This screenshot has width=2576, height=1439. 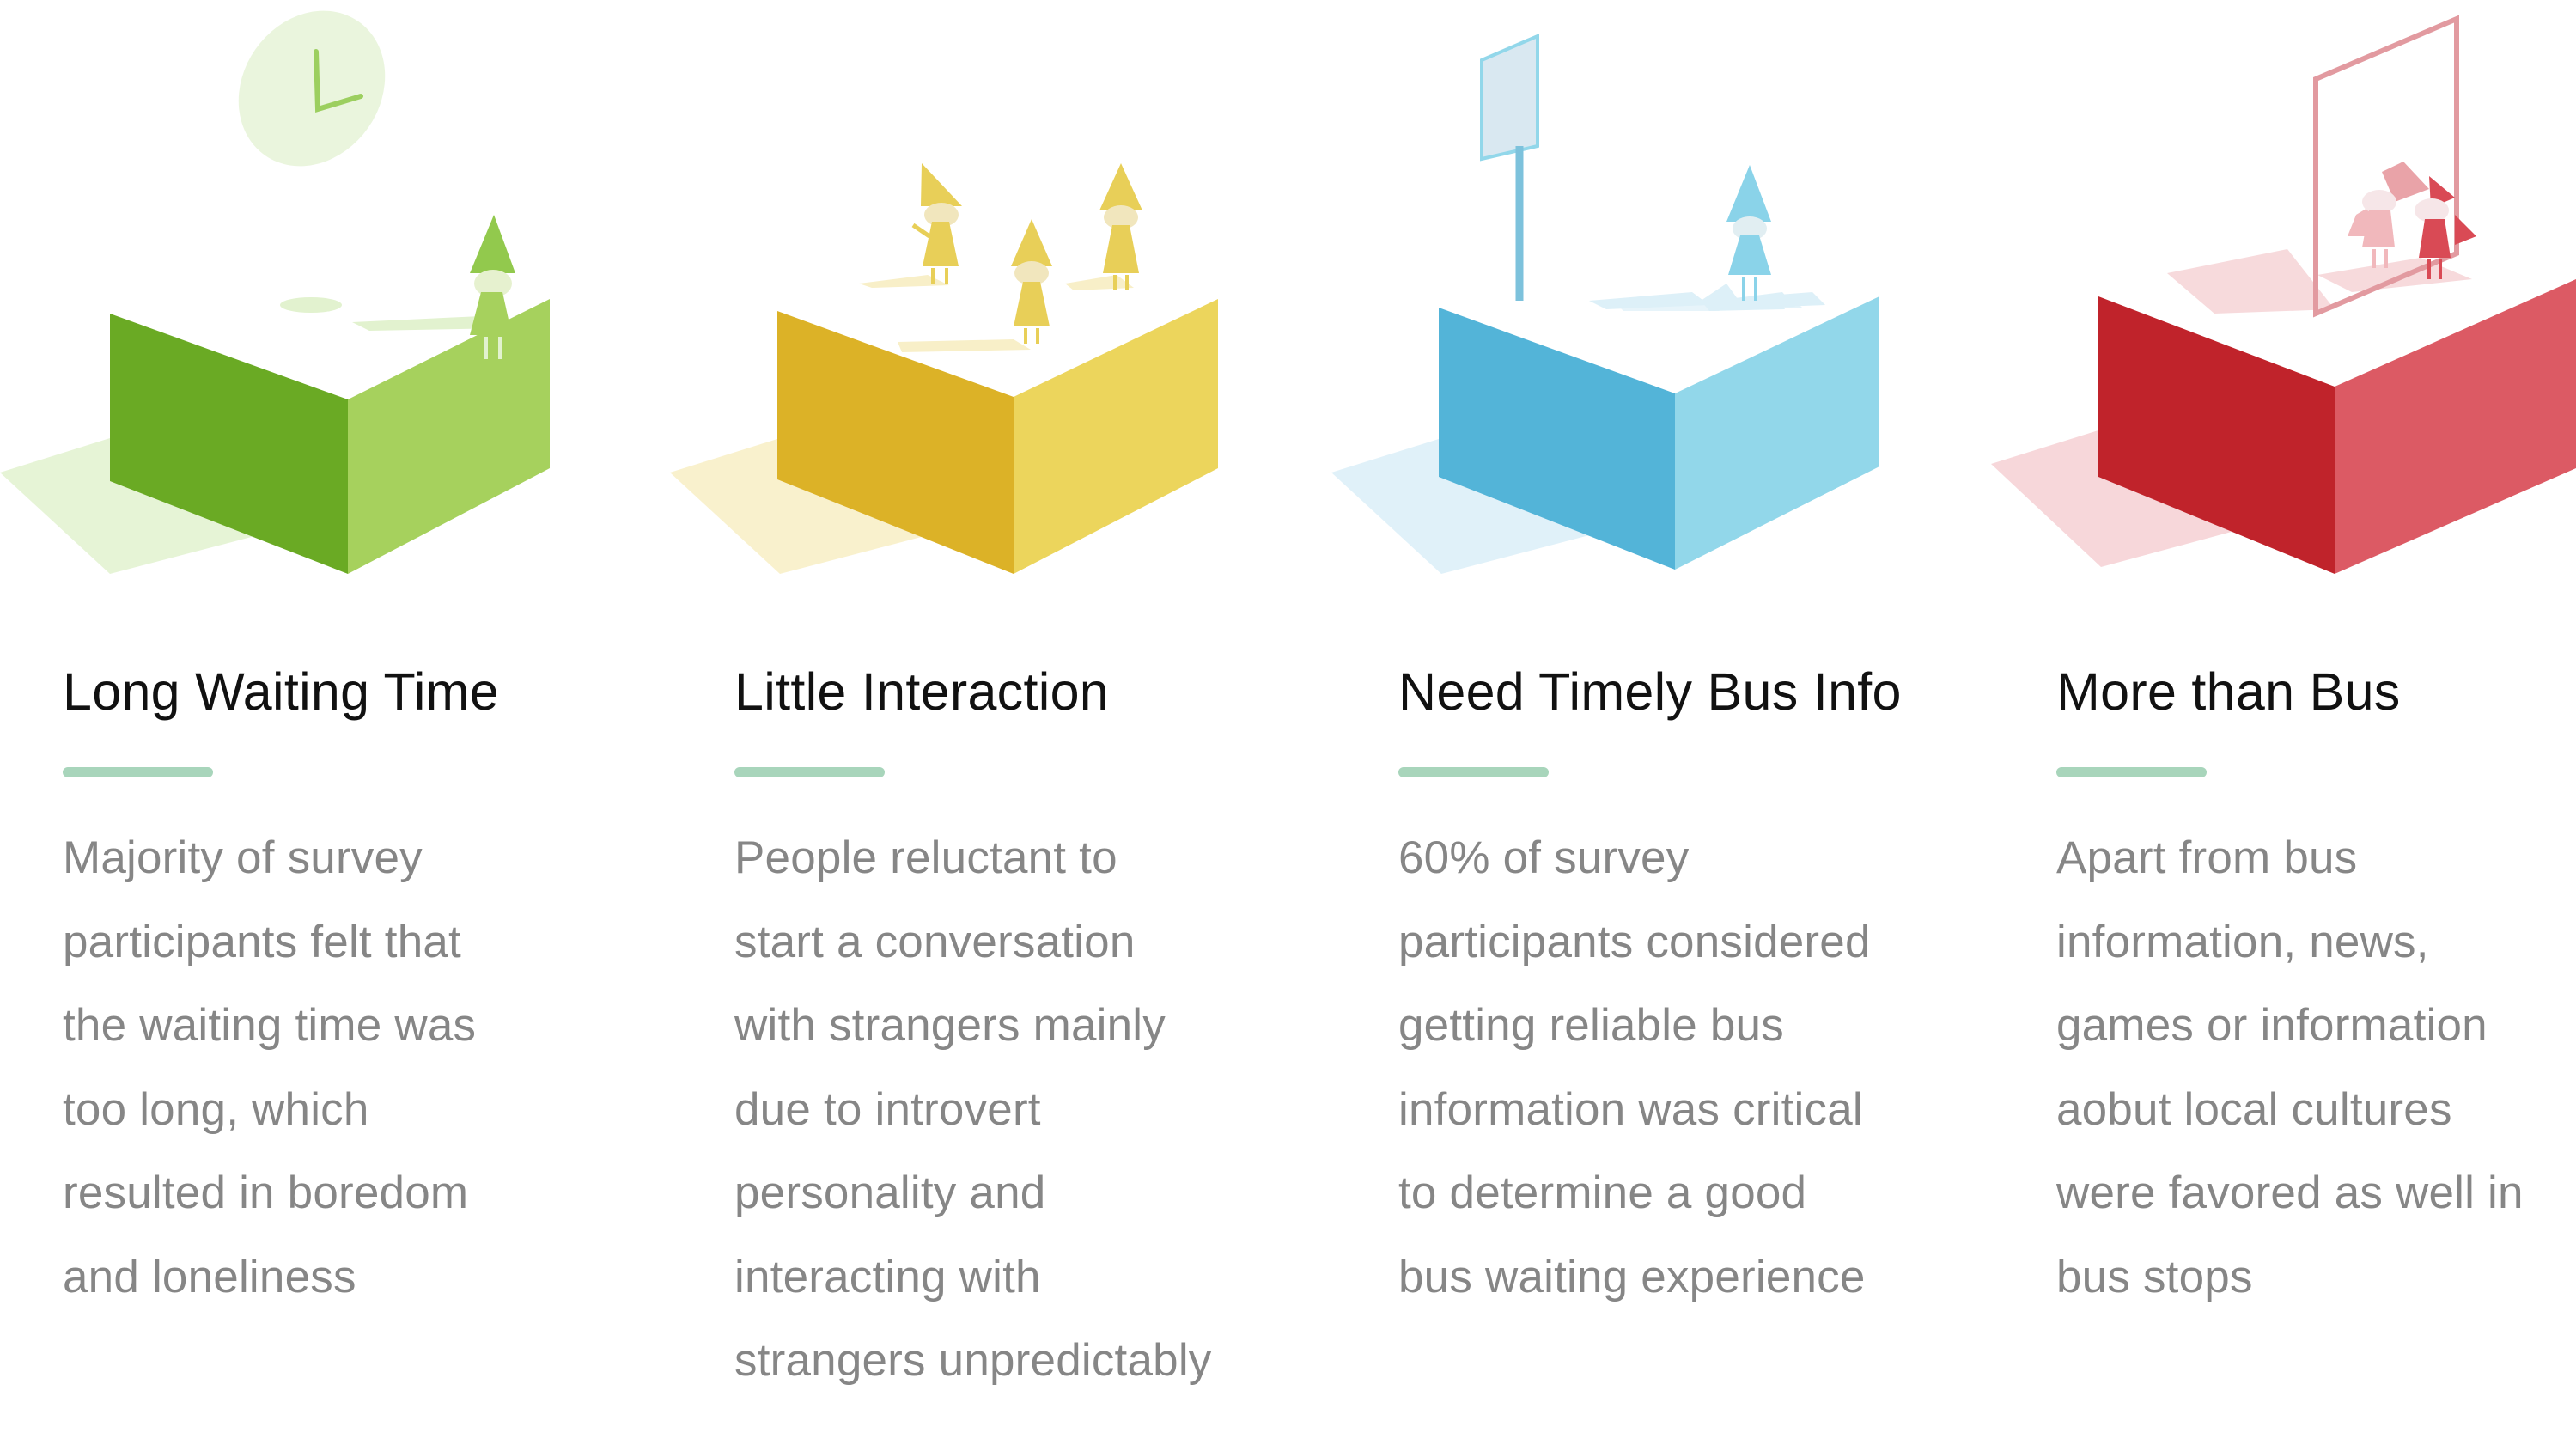 What do you see at coordinates (922, 691) in the screenshot?
I see `card-title: Little Interaction` at bounding box center [922, 691].